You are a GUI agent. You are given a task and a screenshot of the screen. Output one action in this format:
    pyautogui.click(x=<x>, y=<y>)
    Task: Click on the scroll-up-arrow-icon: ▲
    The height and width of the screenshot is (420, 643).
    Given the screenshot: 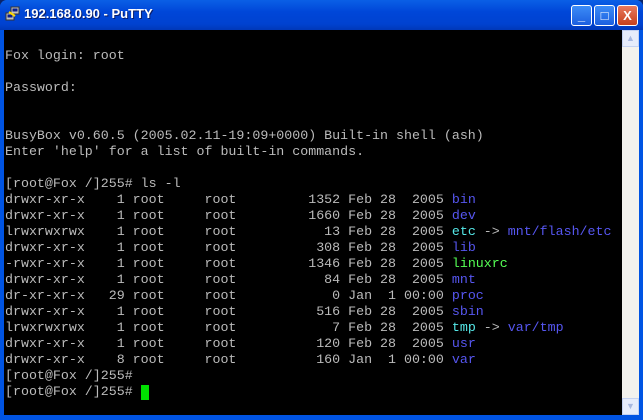 What is the action you would take?
    pyautogui.click(x=630, y=38)
    